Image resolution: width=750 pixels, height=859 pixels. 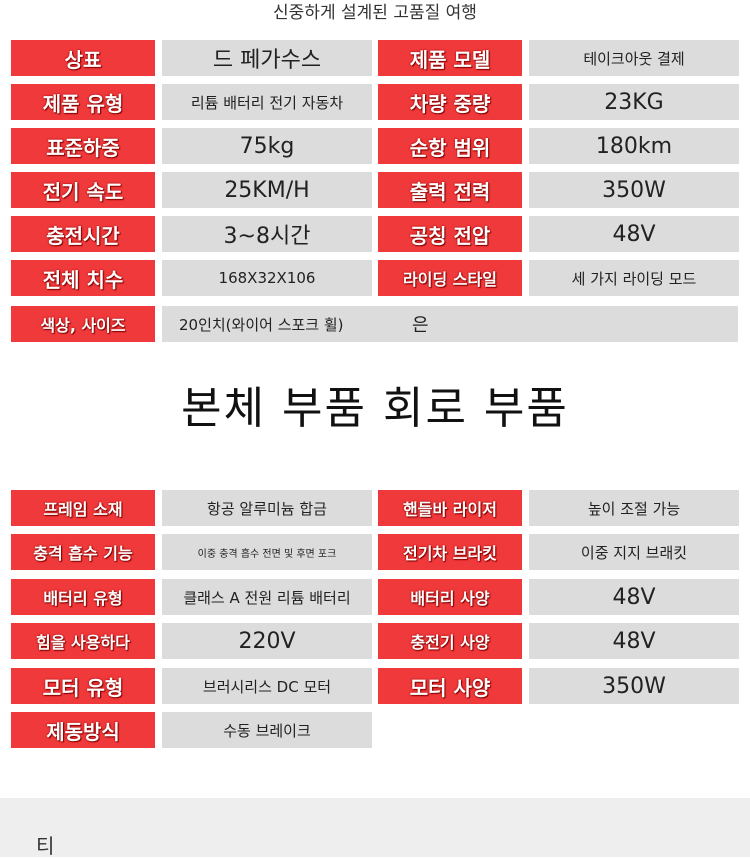 What do you see at coordinates (634, 102) in the screenshot?
I see `value-cell: 23KG` at bounding box center [634, 102].